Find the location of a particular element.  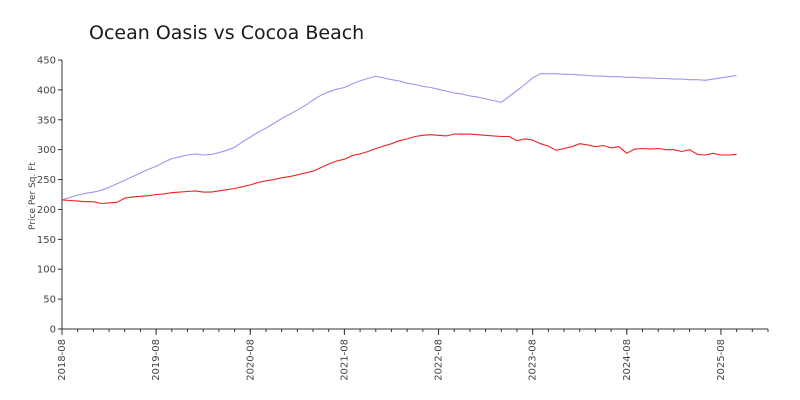

chart-title: Ocean Oasis vs Cocoa Beach is located at coordinates (226, 33).